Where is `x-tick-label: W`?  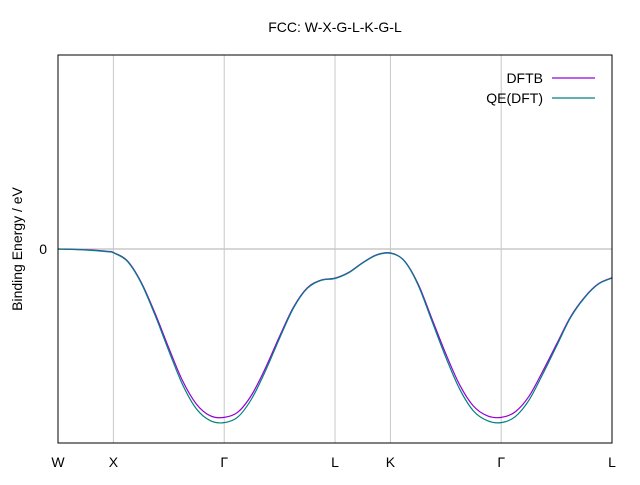
x-tick-label: W is located at coordinates (58, 462).